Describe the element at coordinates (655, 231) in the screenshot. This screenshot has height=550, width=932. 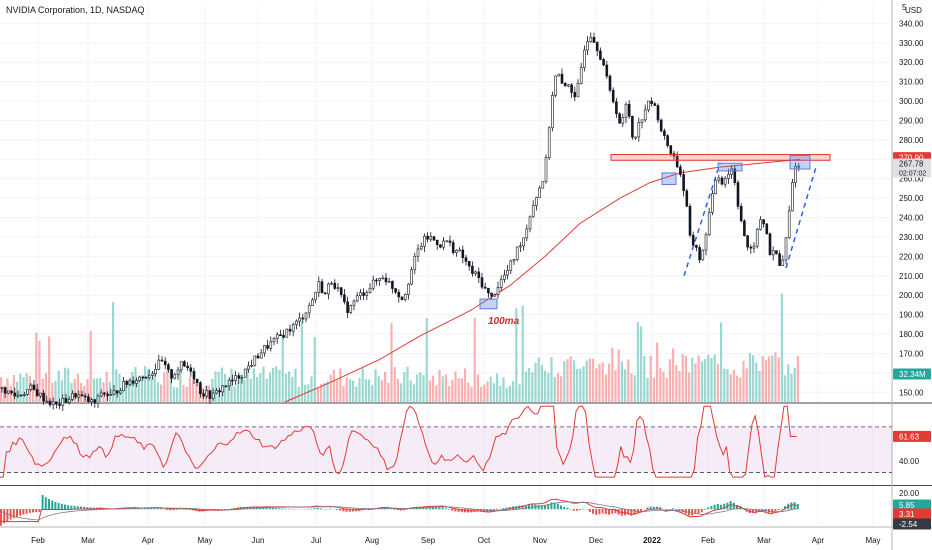
I see `chart-annotations` at that location.